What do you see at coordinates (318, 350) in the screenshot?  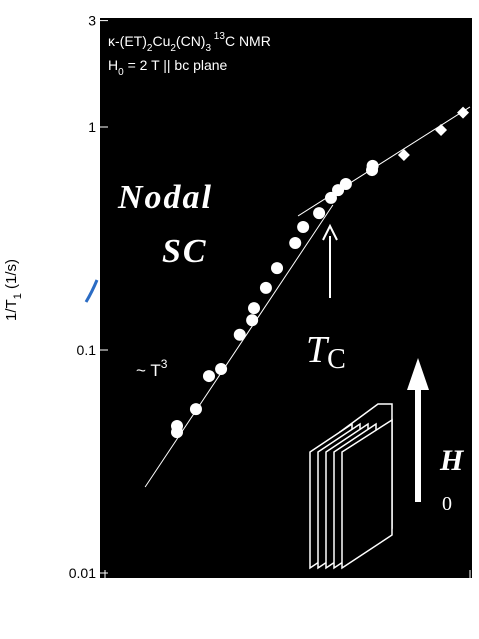 I see `label-part: T` at bounding box center [318, 350].